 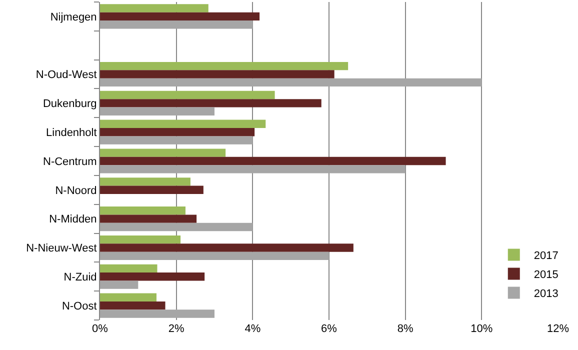 What do you see at coordinates (66, 75) in the screenshot?
I see `y-tick-label: N-Oud-West` at bounding box center [66, 75].